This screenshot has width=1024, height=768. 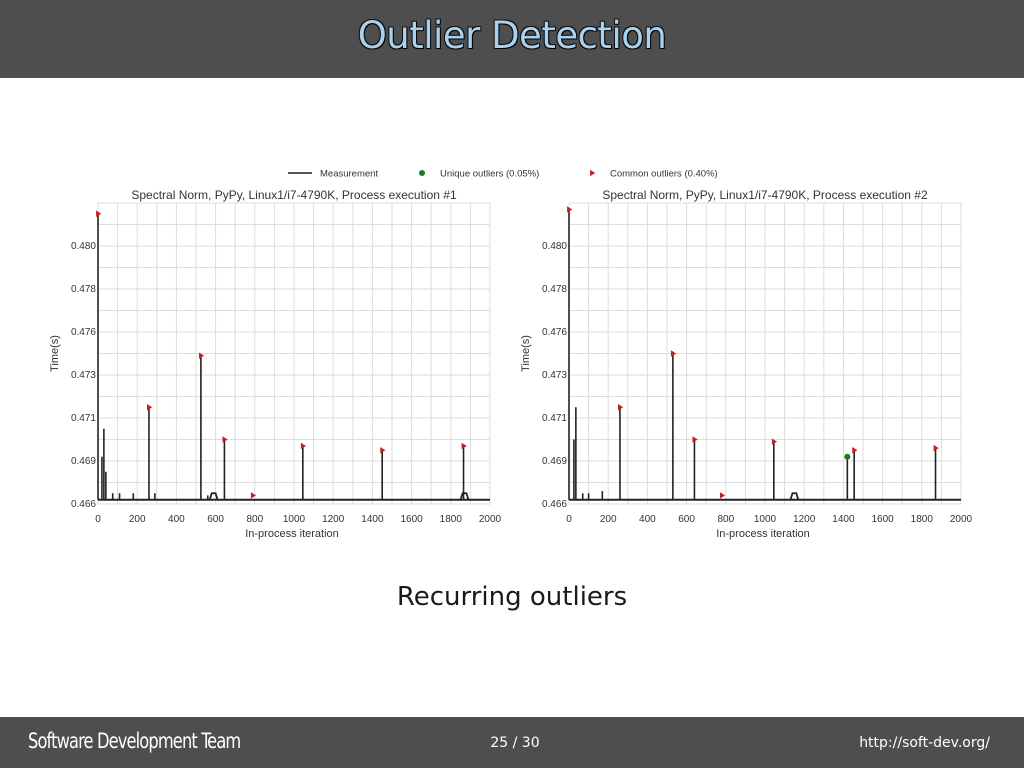 I want to click on legend-label: Measurement, so click(x=349, y=174).